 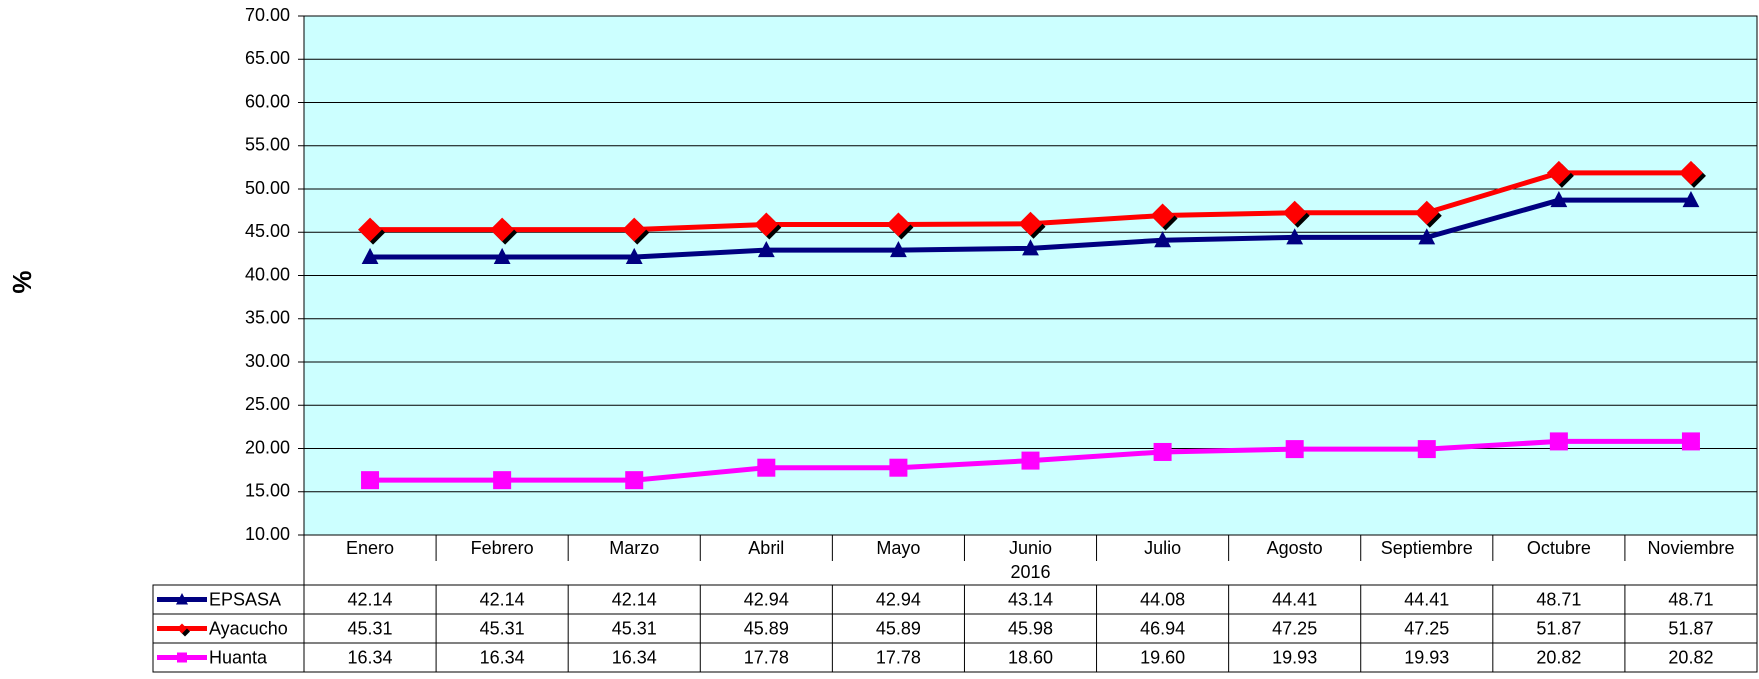 I want to click on y-tick-label: 10.00, so click(x=267, y=534).